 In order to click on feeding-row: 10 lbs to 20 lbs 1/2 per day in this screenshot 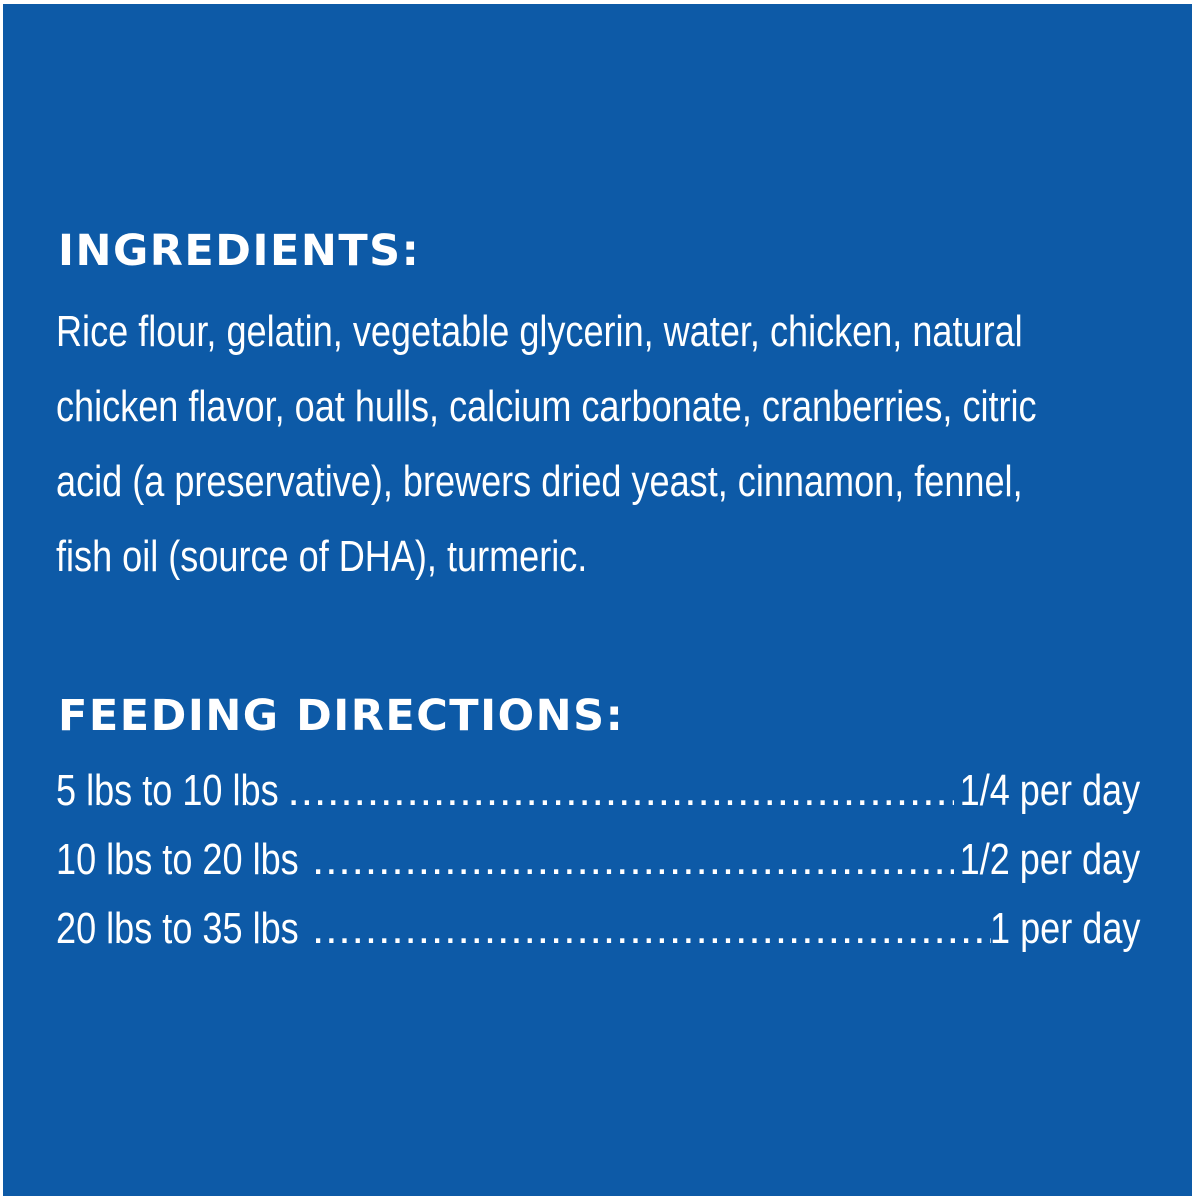, I will do `click(598, 859)`.